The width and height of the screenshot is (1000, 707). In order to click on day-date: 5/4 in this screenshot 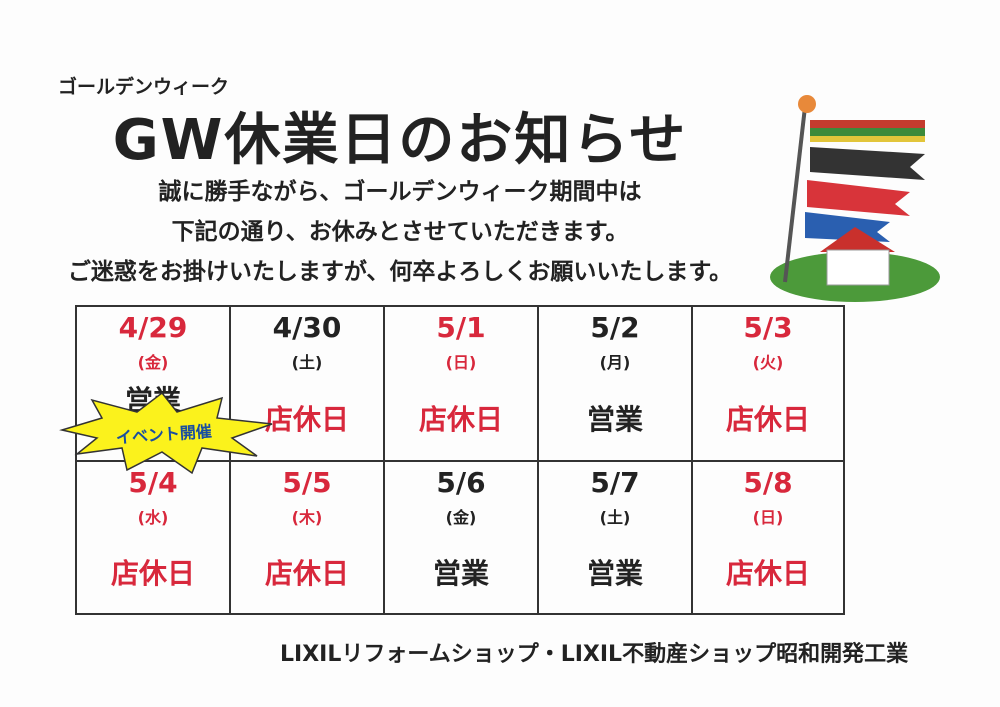, I will do `click(152, 481)`.